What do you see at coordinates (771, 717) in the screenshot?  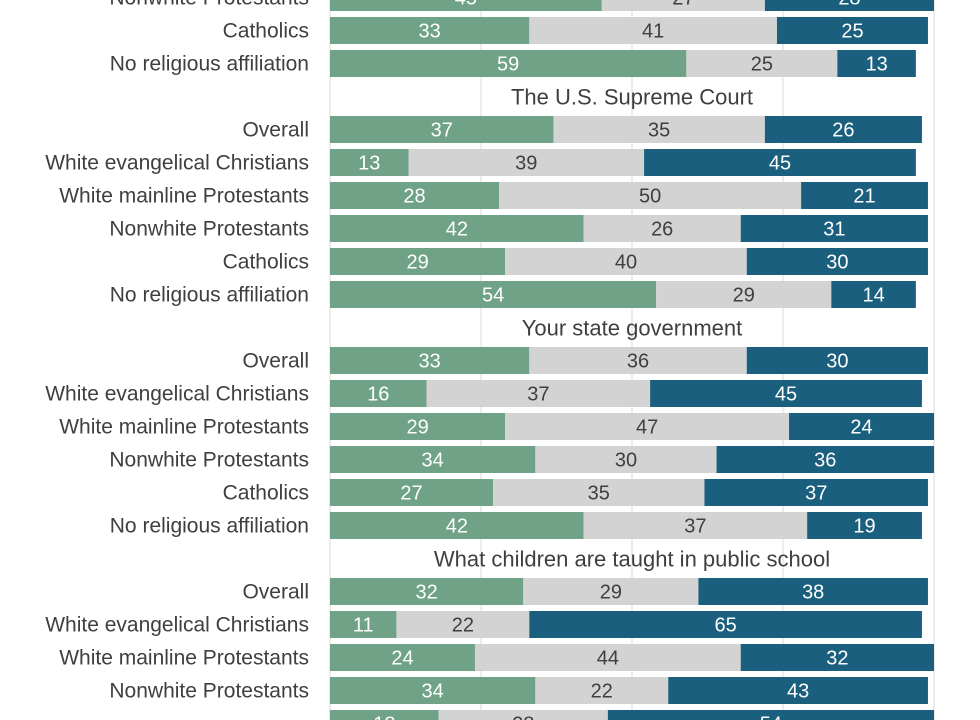 I see `value-label-unfavorable: 54` at bounding box center [771, 717].